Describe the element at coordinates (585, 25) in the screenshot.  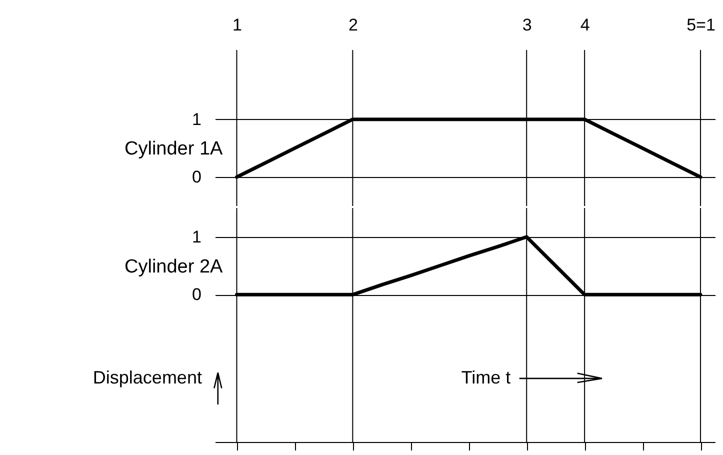
I see `x-tick-label: 4` at that location.